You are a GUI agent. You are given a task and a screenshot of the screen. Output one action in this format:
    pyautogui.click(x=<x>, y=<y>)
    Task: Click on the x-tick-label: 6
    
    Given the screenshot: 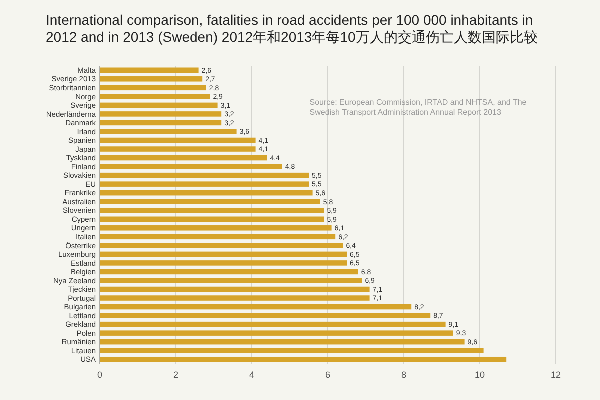 What is the action you would take?
    pyautogui.click(x=328, y=375)
    